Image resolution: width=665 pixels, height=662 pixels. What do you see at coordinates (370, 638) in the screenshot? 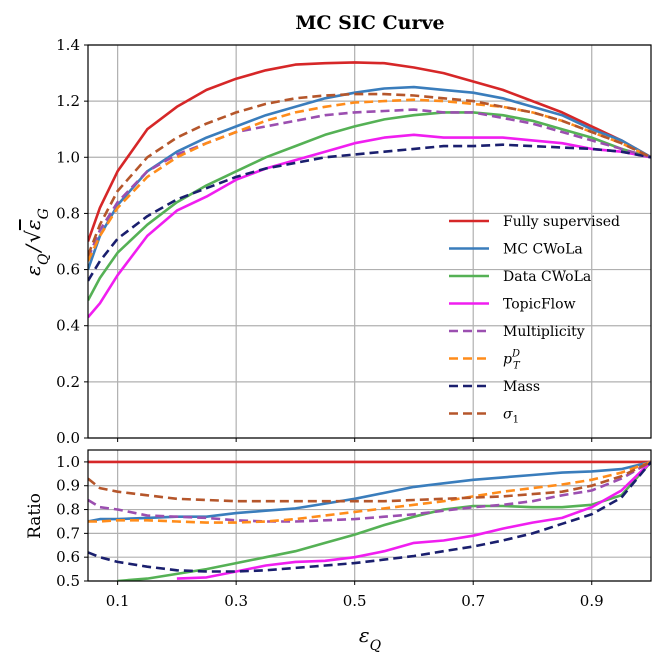
I see `x-axis-label: εQ` at bounding box center [370, 638].